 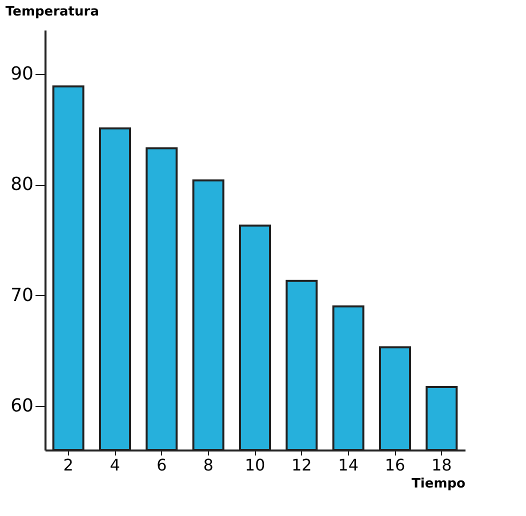 I want to click on y-tick-label: 90, so click(x=22, y=74).